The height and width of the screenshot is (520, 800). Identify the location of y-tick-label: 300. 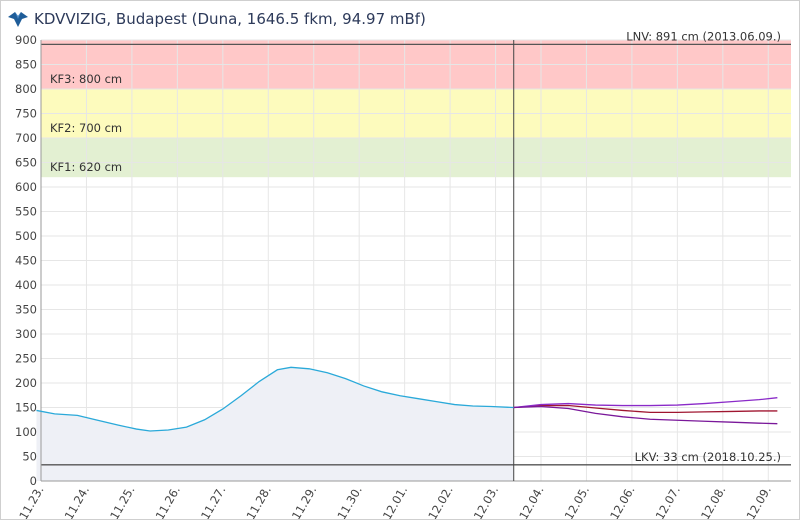
(26, 334).